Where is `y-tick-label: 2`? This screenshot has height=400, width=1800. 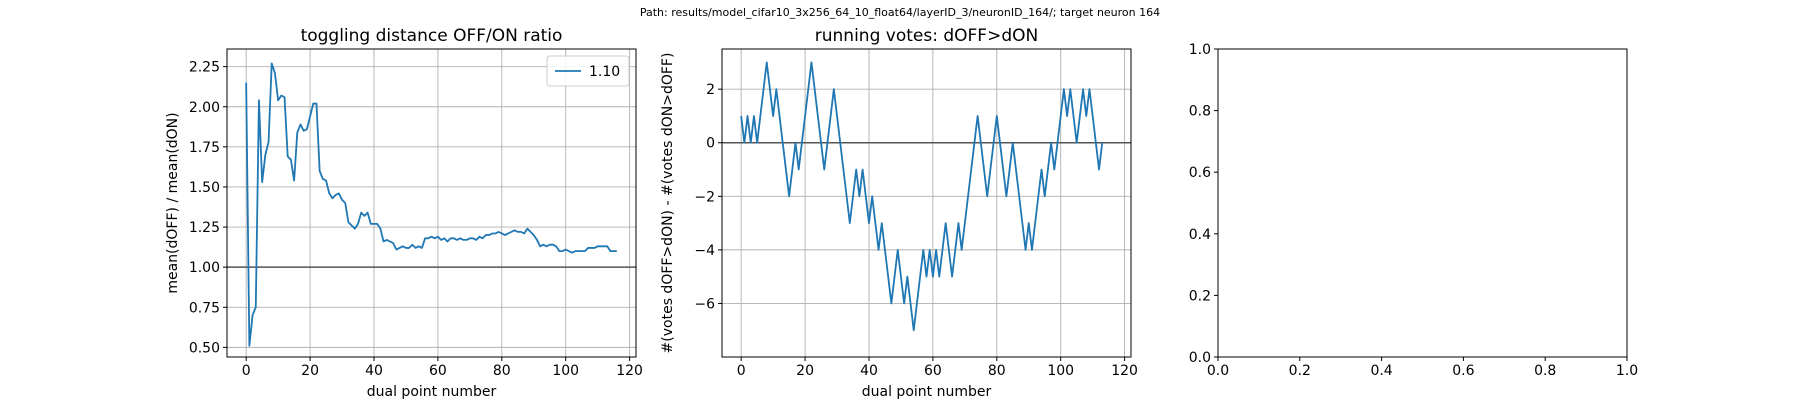
y-tick-label: 2 is located at coordinates (710, 90).